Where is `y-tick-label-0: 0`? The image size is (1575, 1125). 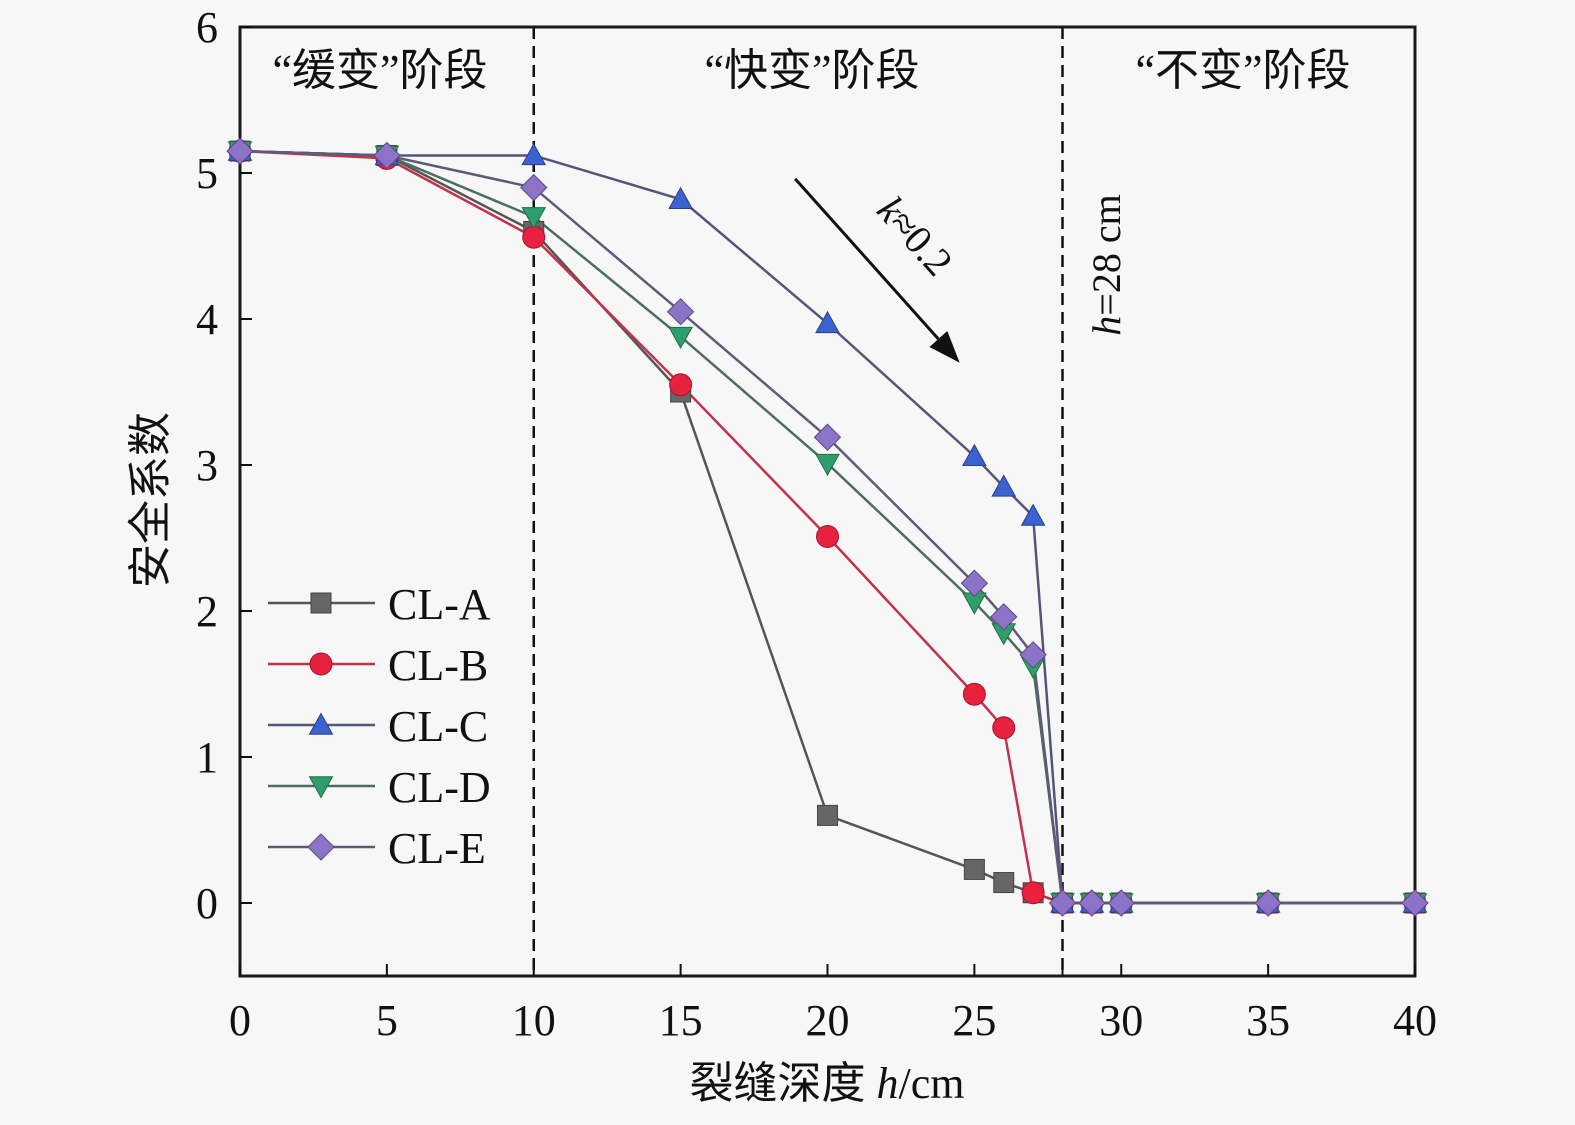 y-tick-label-0: 0 is located at coordinates (207, 903).